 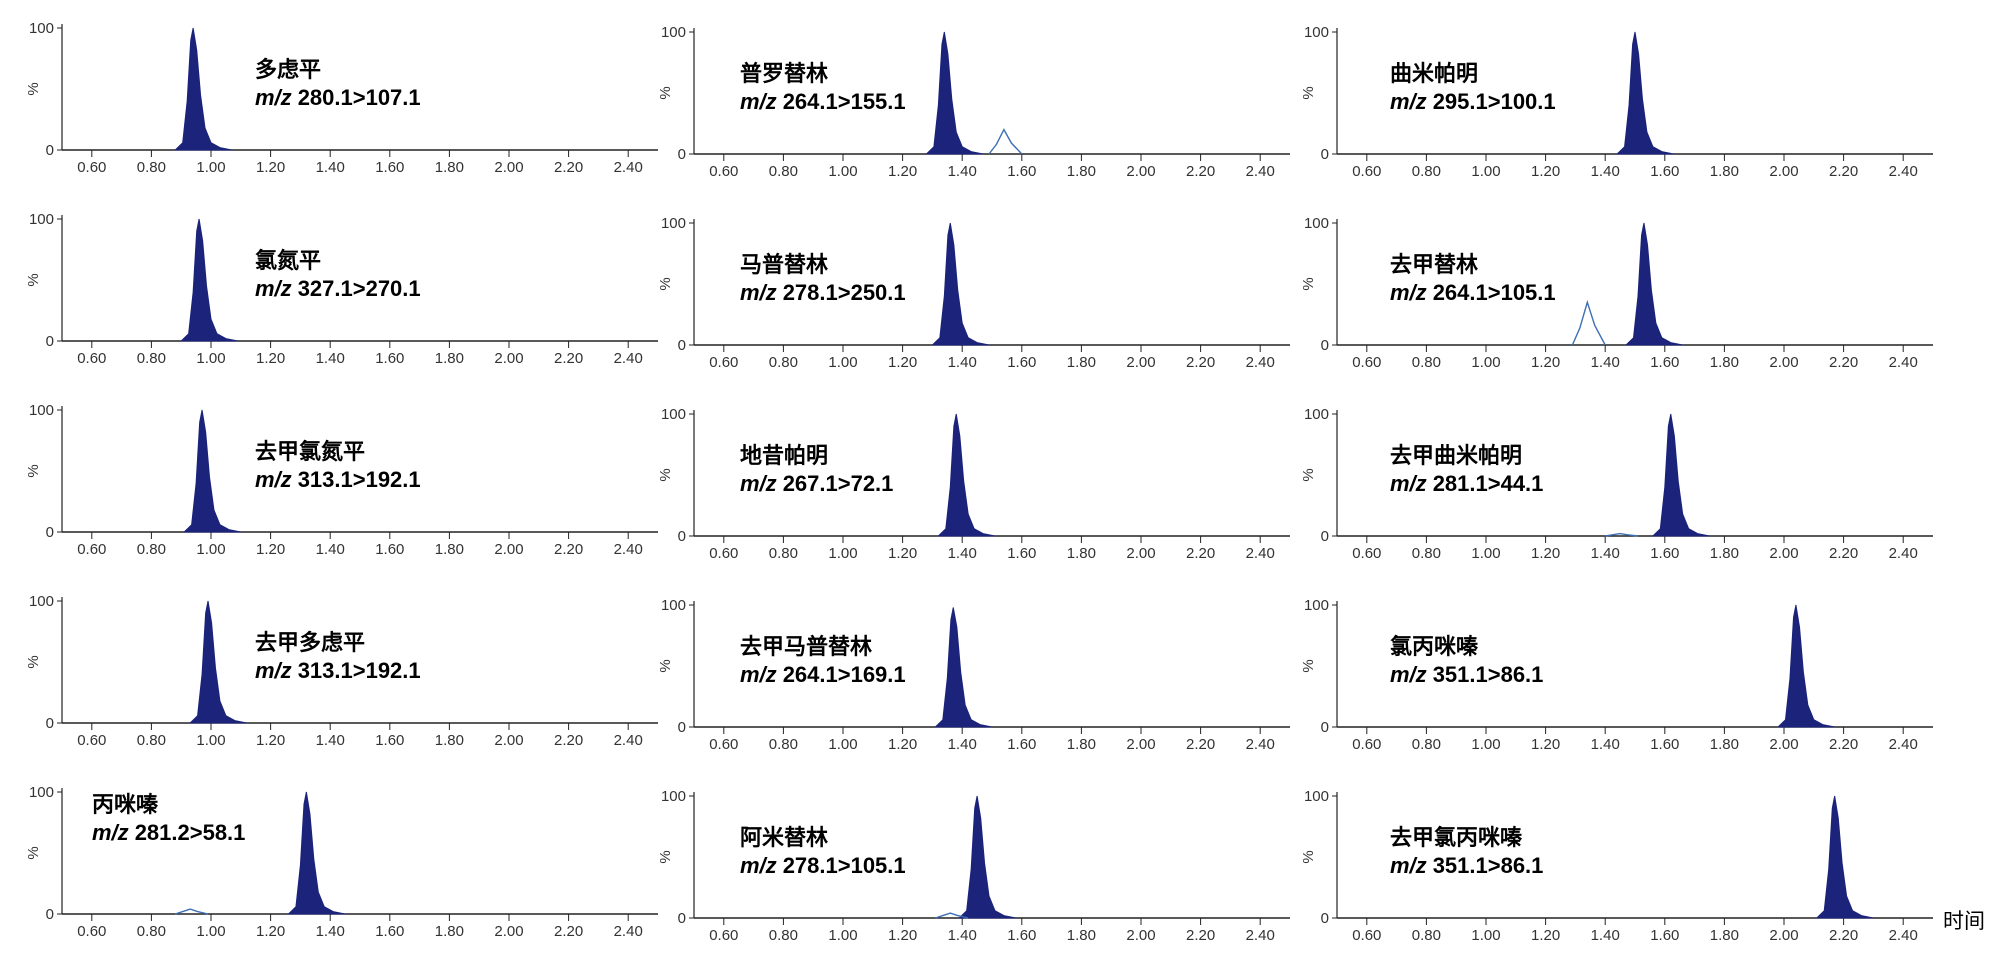 I want to click on transition: 280.1>107.1, so click(x=359, y=97).